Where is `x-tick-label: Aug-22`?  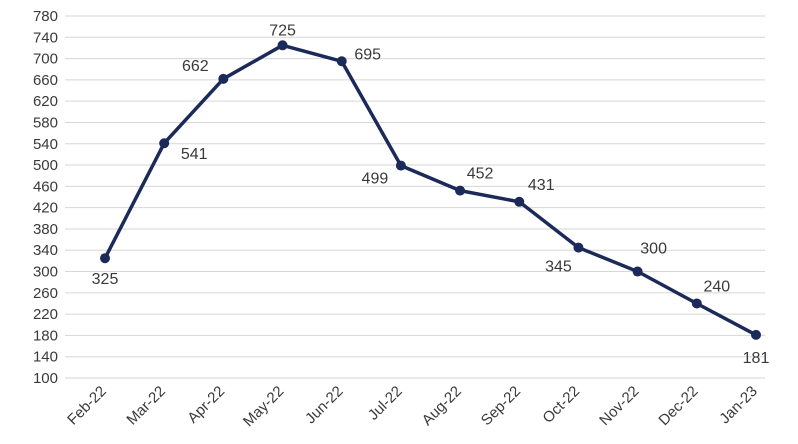 x-tick-label: Aug-22 is located at coordinates (442, 406).